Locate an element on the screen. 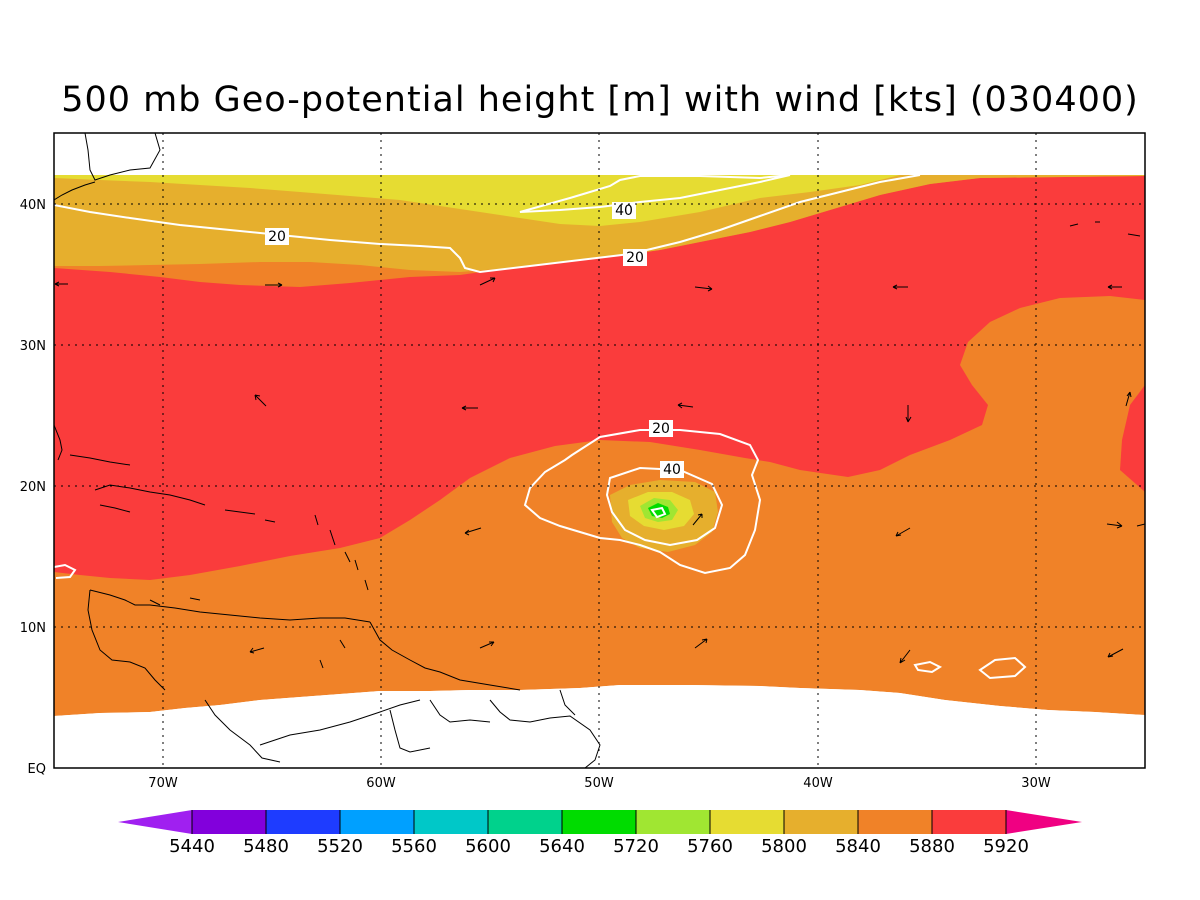  contour-label-20-north-east: 20 is located at coordinates (635, 258).